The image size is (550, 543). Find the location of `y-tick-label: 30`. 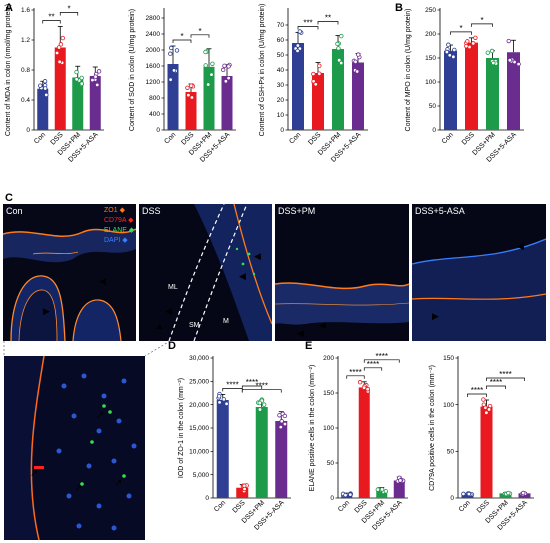

y-tick-label: 30 is located at coordinates (281, 85).